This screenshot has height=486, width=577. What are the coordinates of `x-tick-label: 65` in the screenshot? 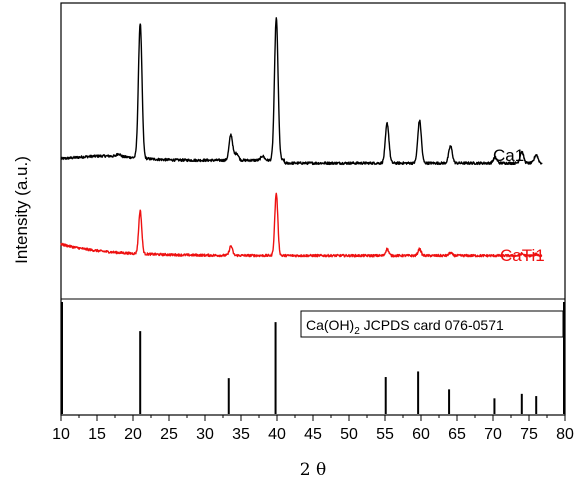 It's located at (457, 434).